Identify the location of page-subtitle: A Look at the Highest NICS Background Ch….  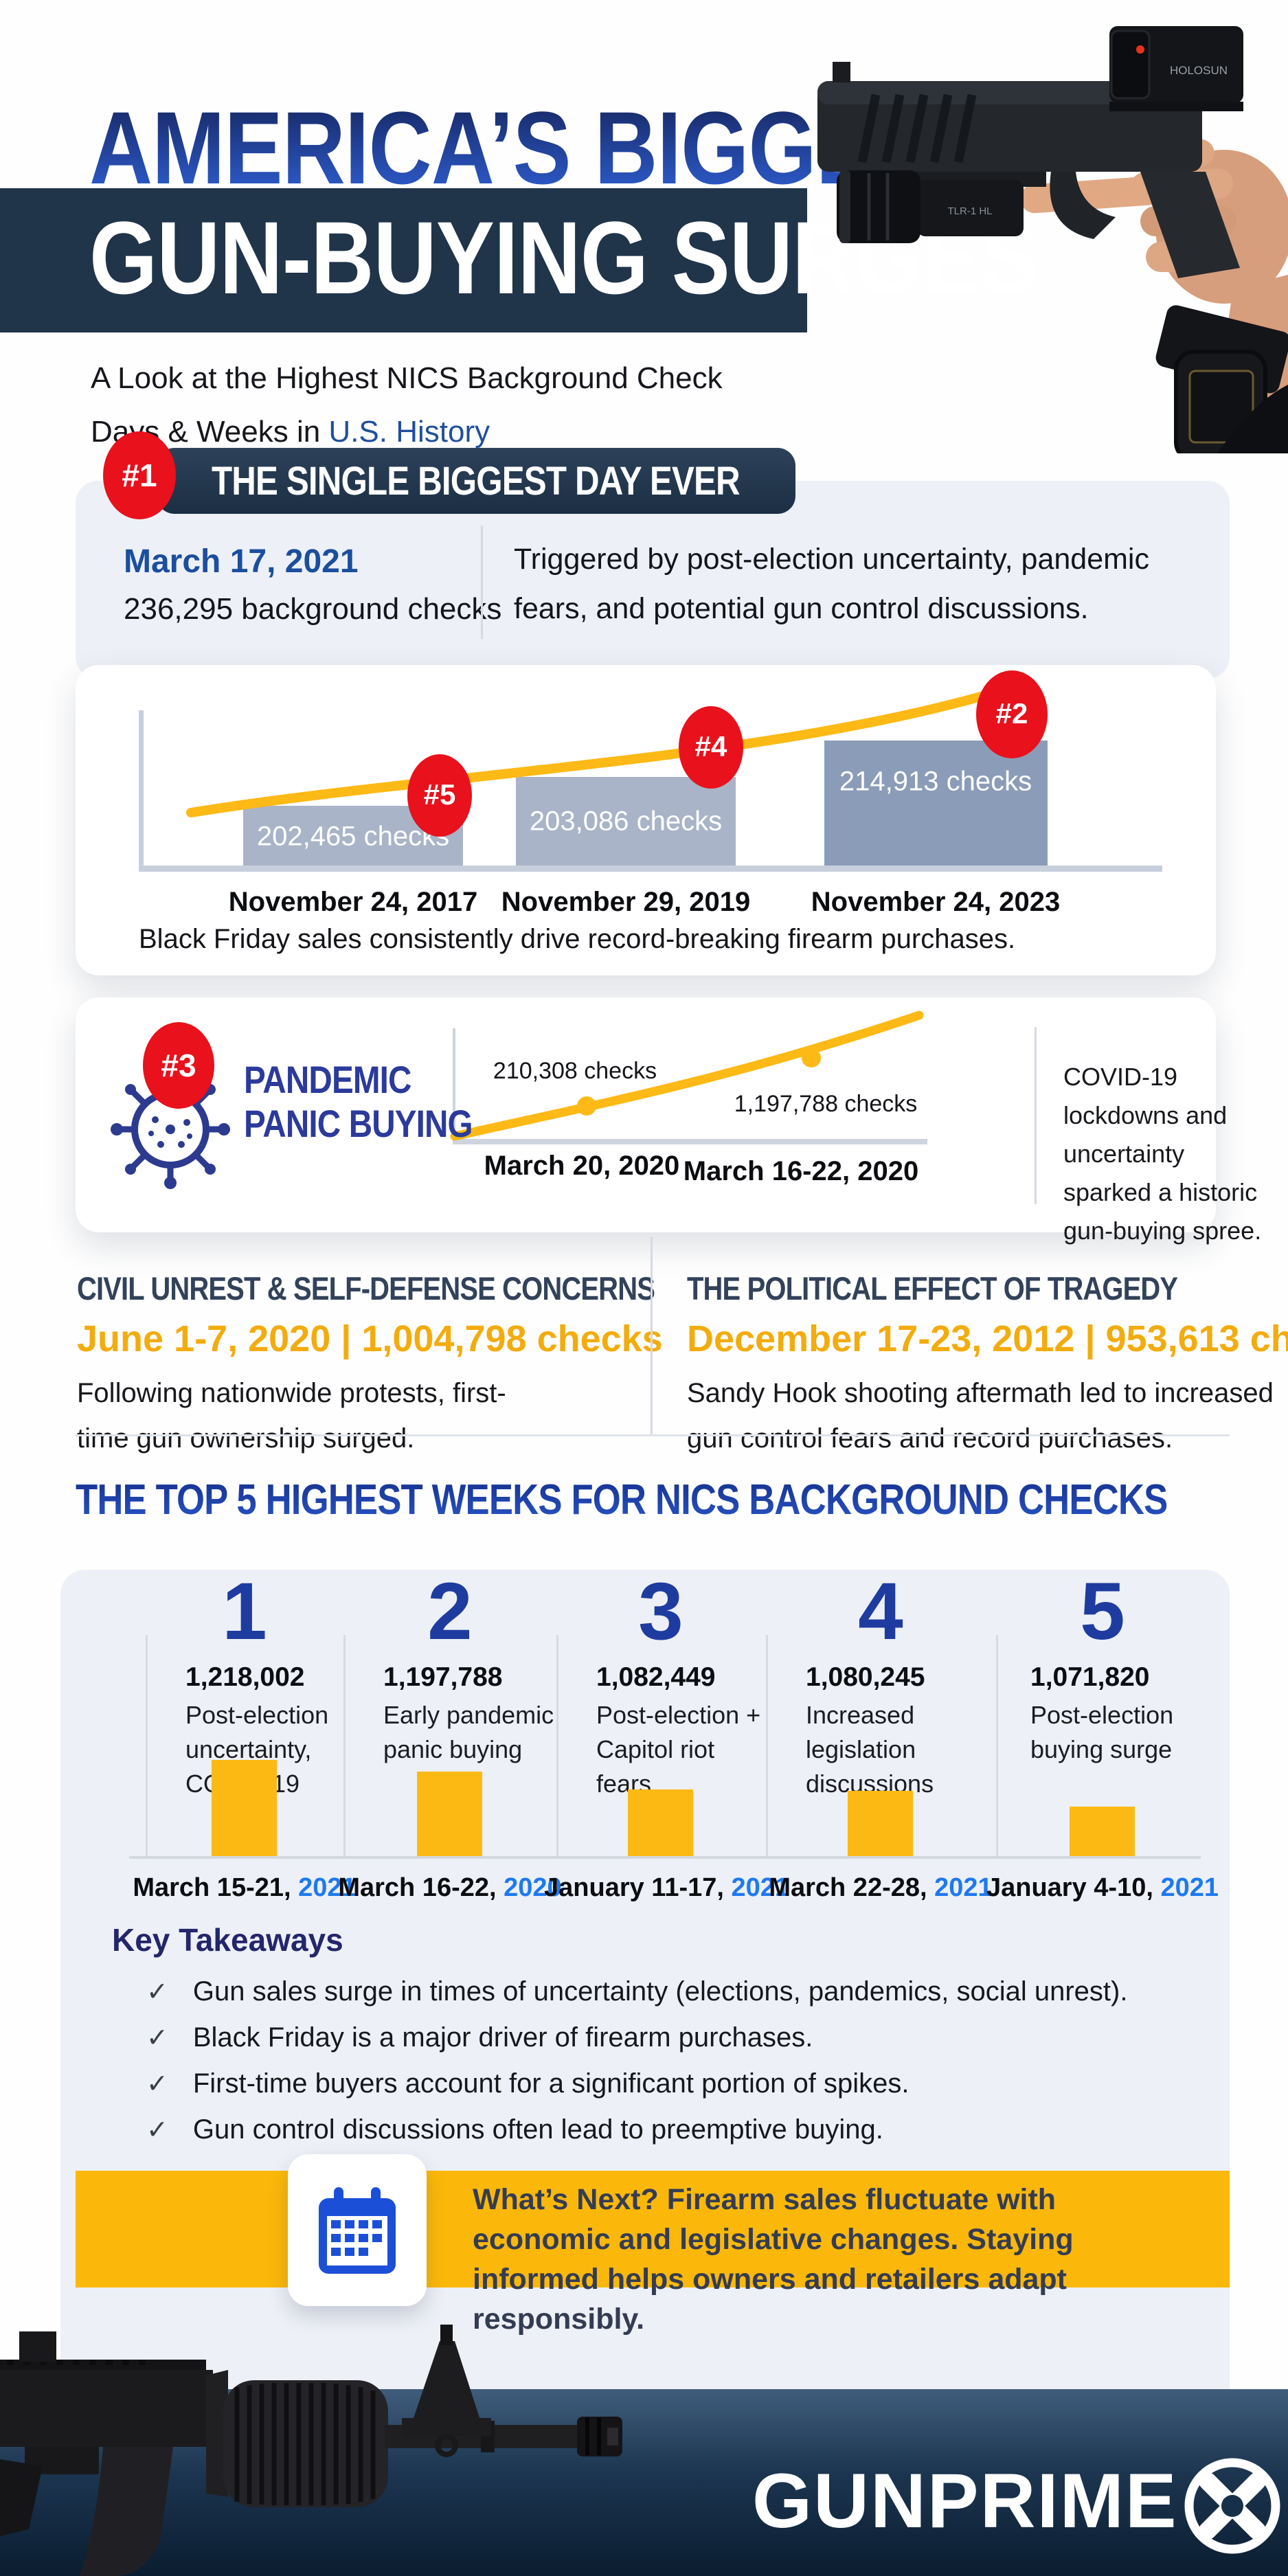
(407, 405).